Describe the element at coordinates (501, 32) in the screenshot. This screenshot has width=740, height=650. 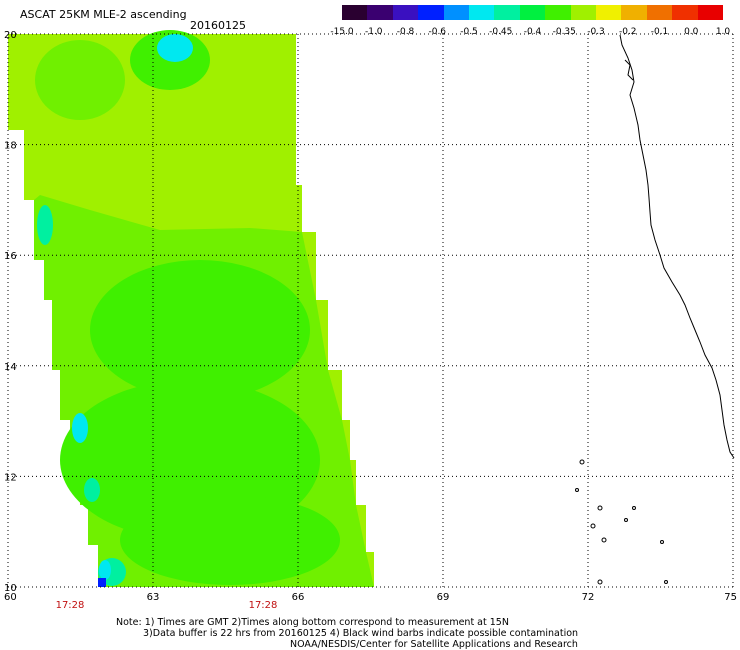
I see `colorbar-tick-label: -0.45` at that location.